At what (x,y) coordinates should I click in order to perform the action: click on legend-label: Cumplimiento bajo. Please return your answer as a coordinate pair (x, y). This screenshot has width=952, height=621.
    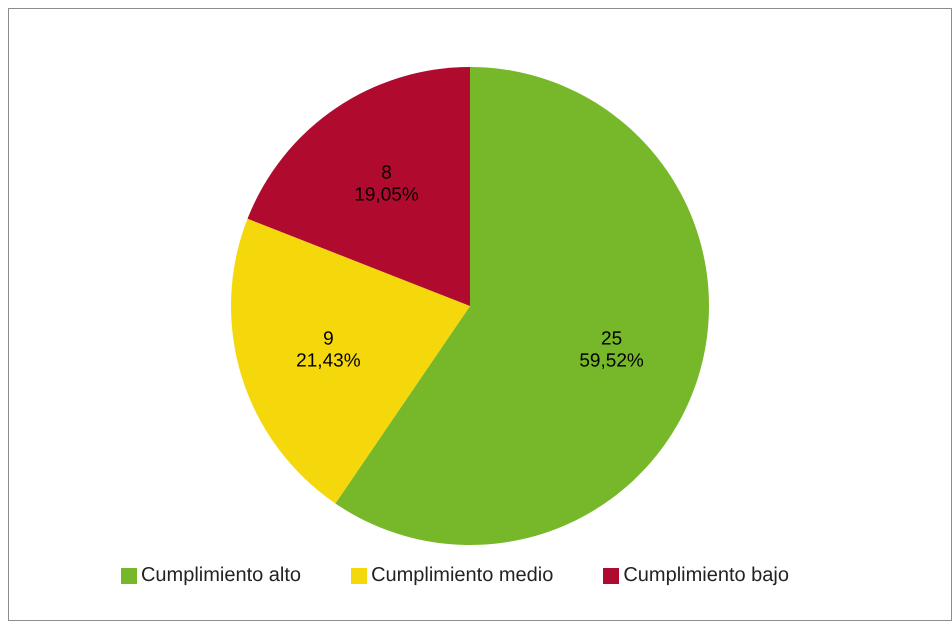
    Looking at the image, I should click on (706, 575).